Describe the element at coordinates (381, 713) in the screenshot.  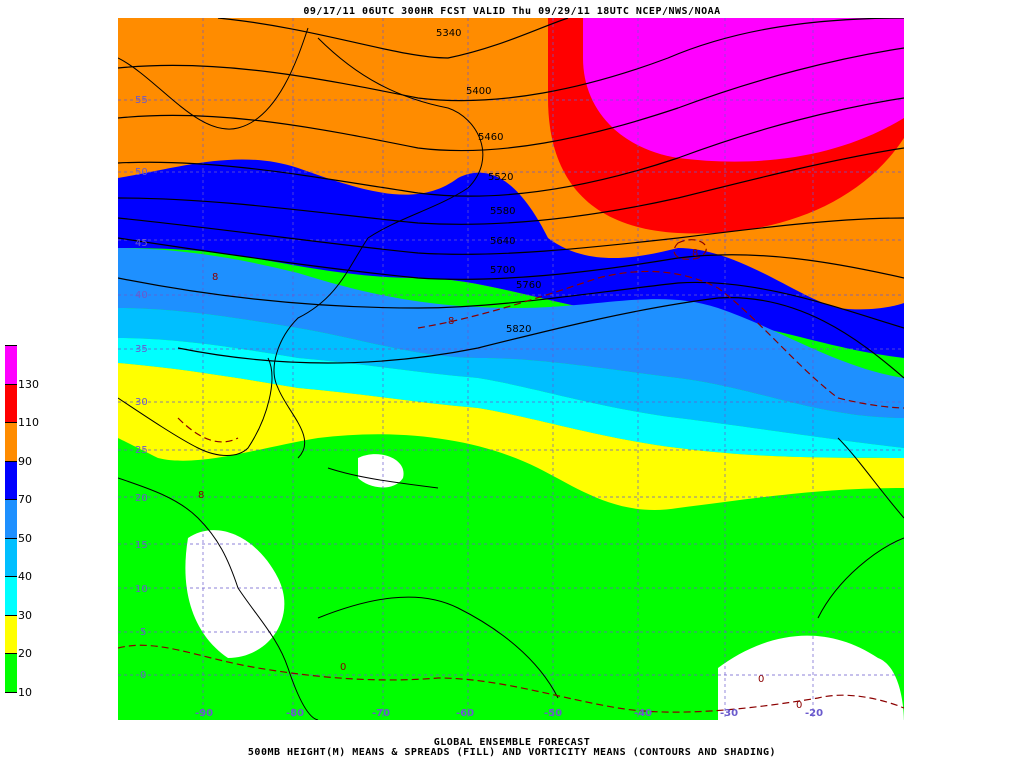
I see `lon-label: -70` at that location.